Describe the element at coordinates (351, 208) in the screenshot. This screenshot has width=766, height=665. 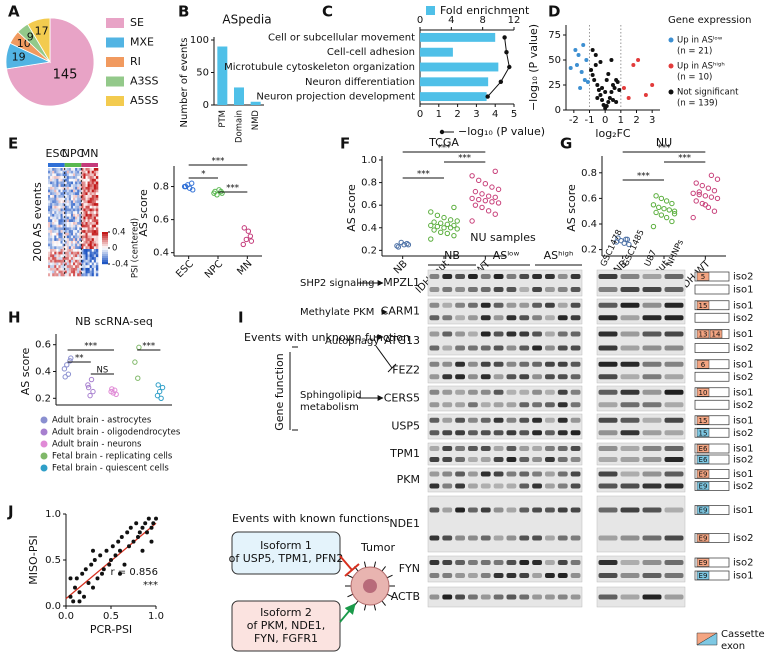
I see `y-axis-label: AS score` at that location.